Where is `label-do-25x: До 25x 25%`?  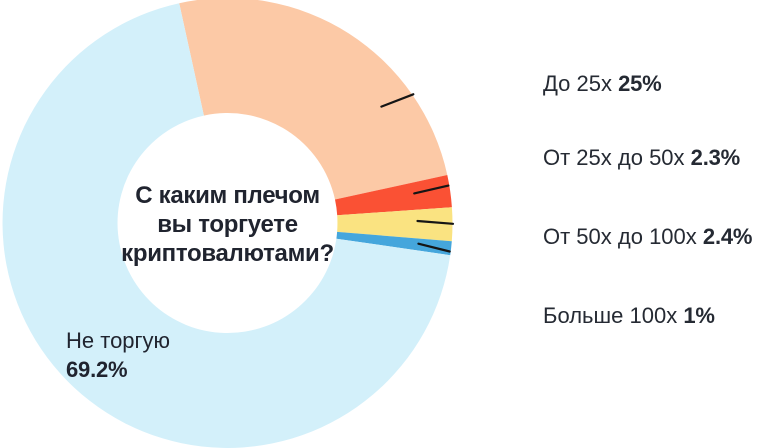 label-do-25x: До 25x 25% is located at coordinates (602, 84).